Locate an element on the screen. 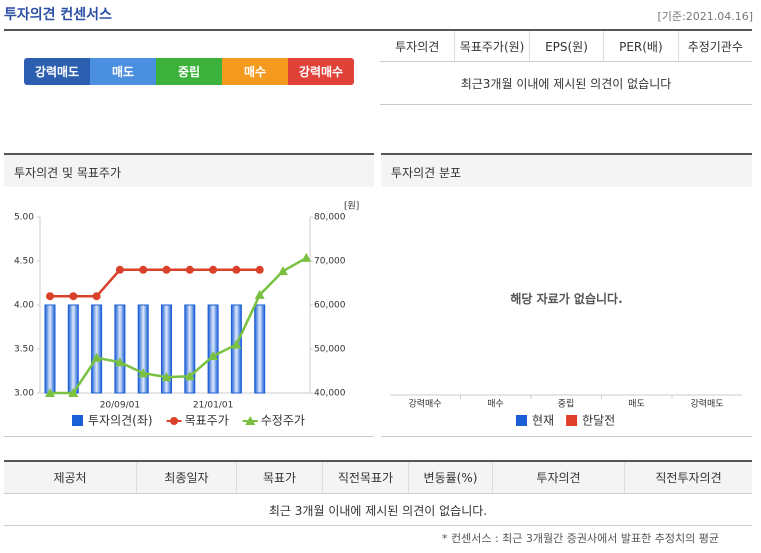 The height and width of the screenshot is (553, 761). column-header: EPS(원) is located at coordinates (566, 46).